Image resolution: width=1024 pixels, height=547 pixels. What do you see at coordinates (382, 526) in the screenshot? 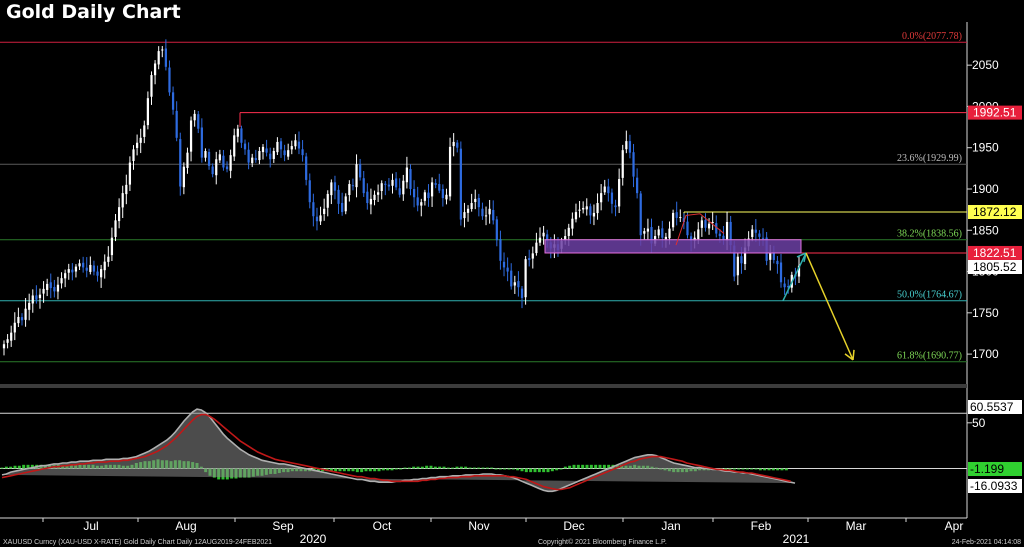
I see `month-label: Oct` at bounding box center [382, 526].